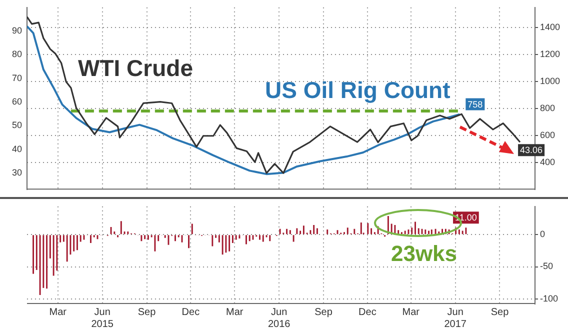 The height and width of the screenshot is (332, 568). What do you see at coordinates (358, 89) in the screenshot?
I see `legend-label: US Oil Rig Count` at bounding box center [358, 89].